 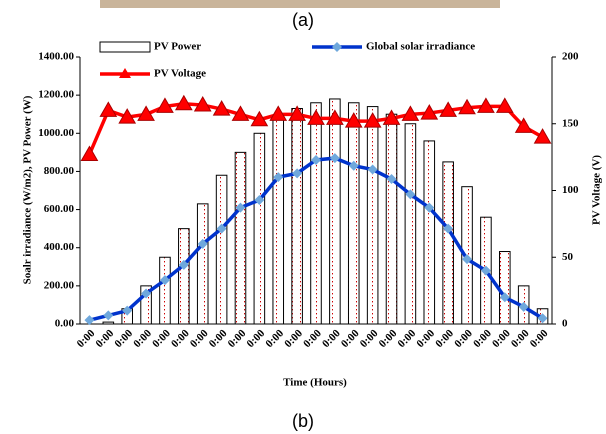 What do you see at coordinates (570, 190) in the screenshot?
I see `y2-tick-label: 100` at bounding box center [570, 190].